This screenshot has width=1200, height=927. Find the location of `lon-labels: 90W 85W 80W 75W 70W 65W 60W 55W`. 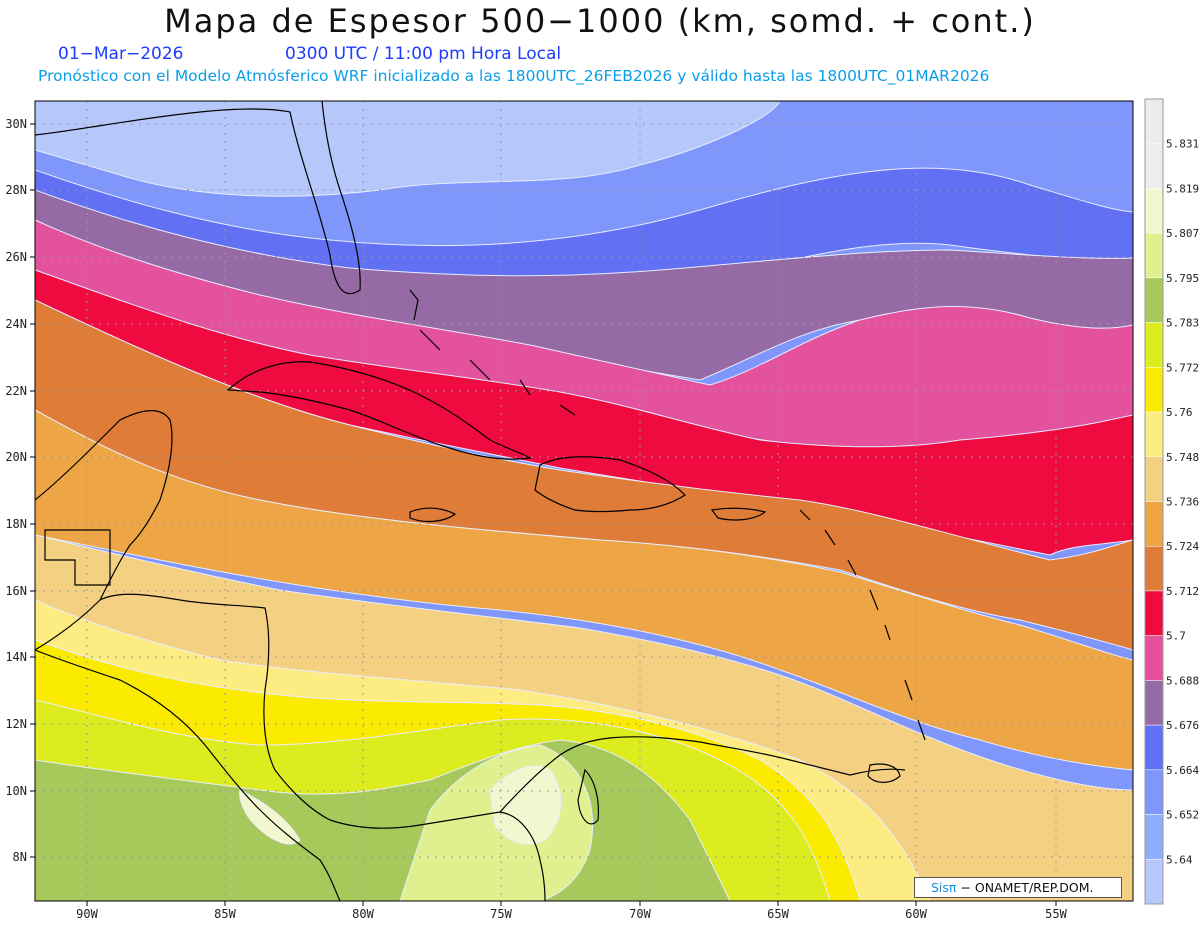

lon-labels: 90W 85W 80W 75W 70W 65W 60W 55W is located at coordinates (571, 914).